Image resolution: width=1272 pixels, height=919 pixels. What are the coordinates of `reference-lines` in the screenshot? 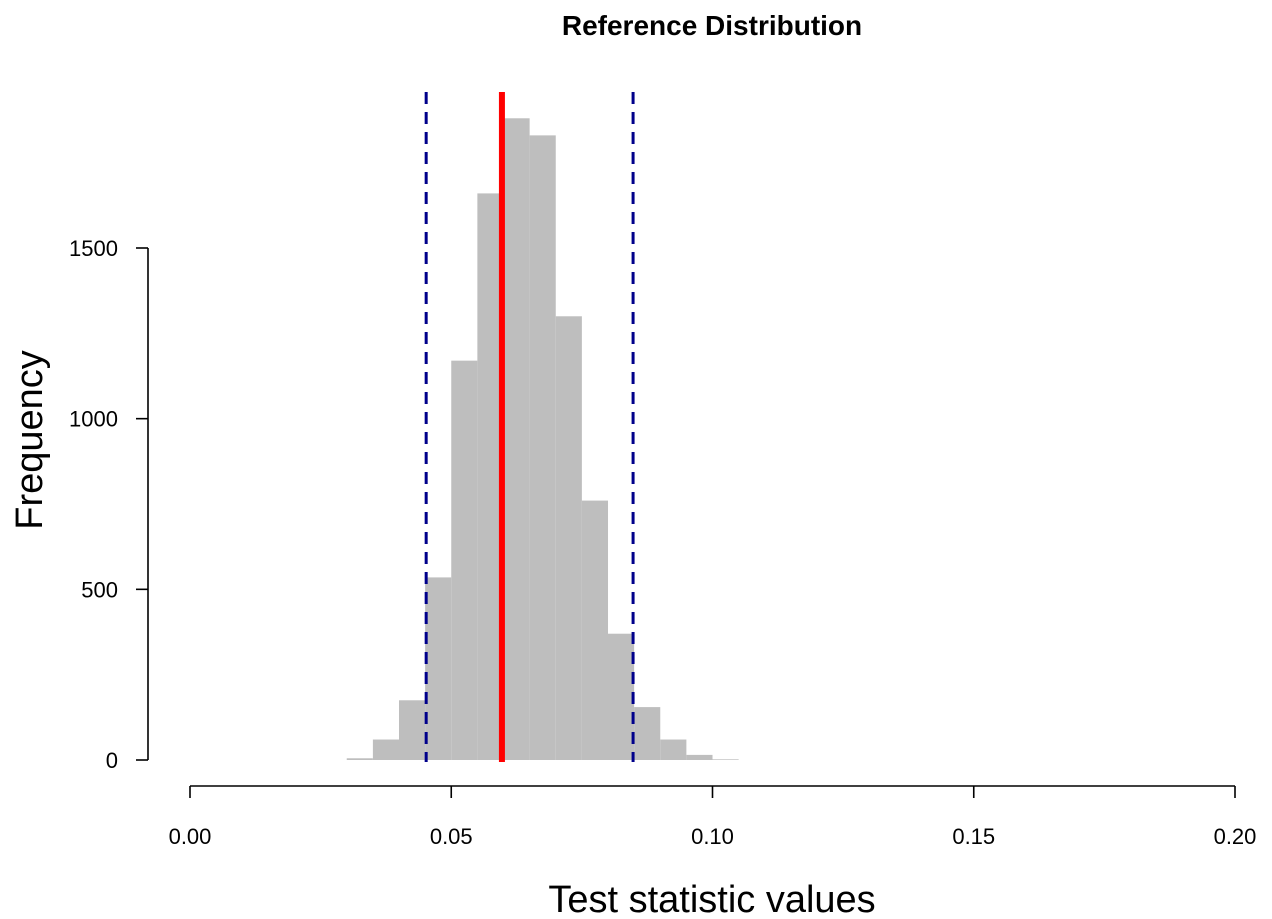 It's located at (529, 427).